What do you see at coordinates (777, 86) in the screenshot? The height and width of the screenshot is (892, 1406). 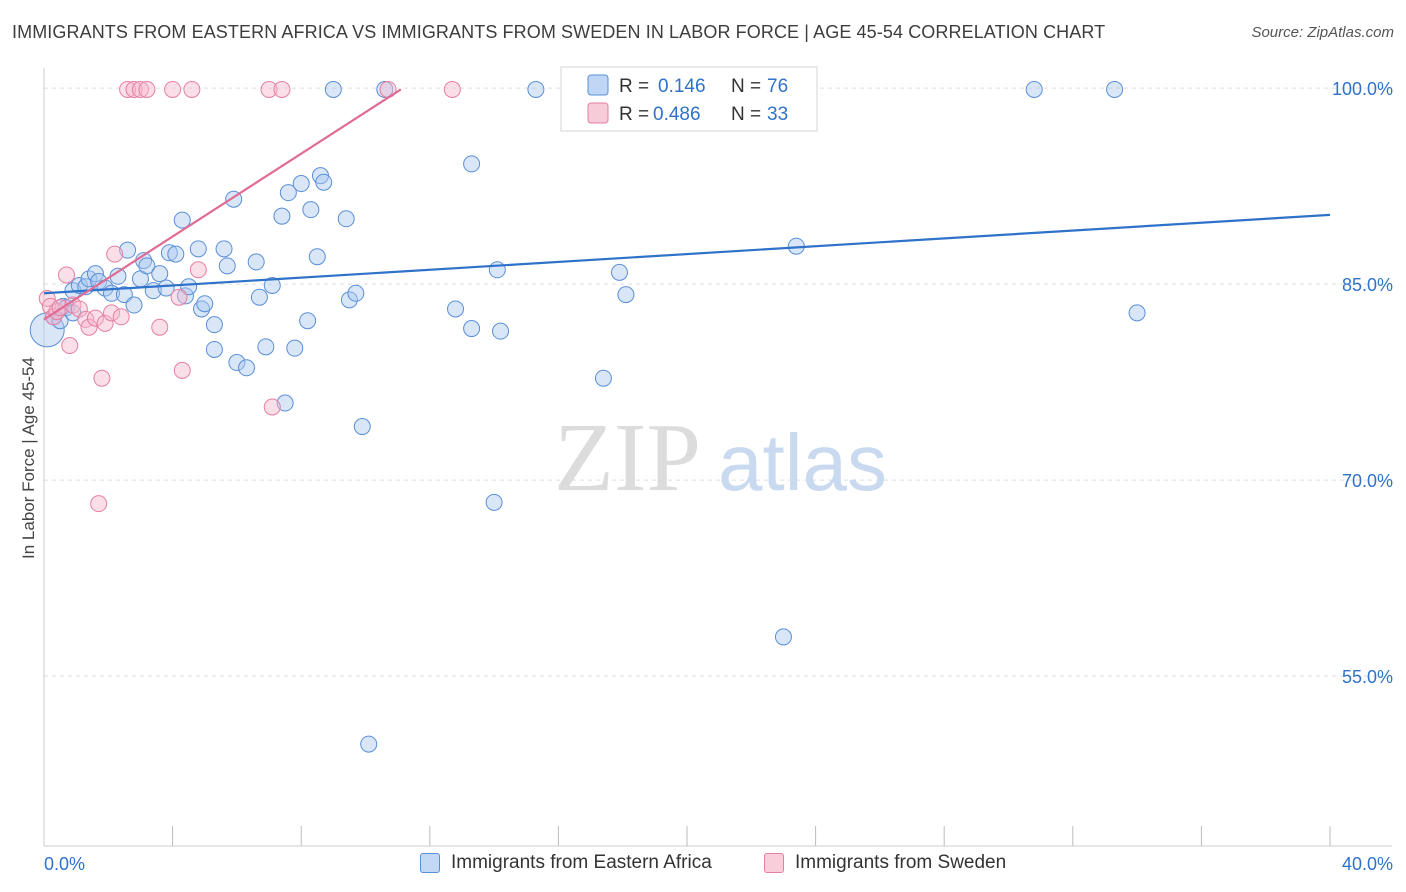 I see `legend-n-value-blue: 76` at bounding box center [777, 86].